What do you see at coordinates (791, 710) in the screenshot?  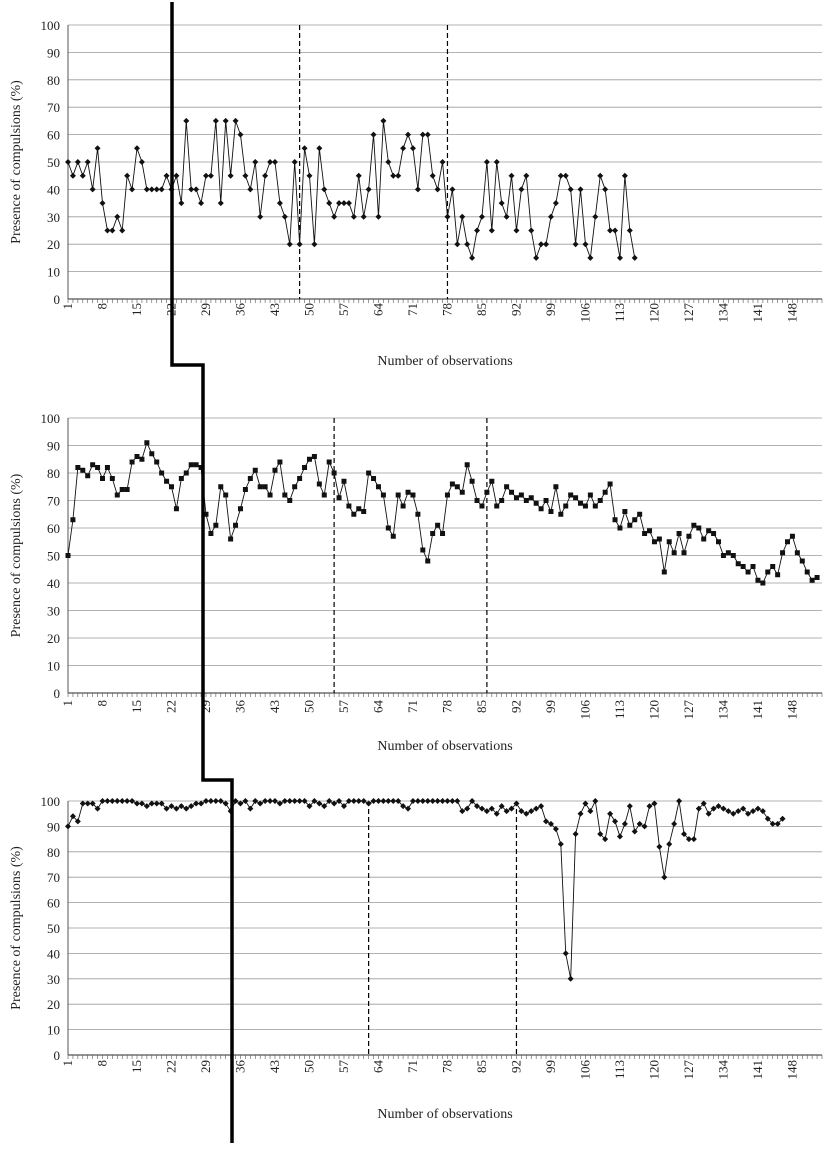 I see `x-tick-label: 148` at bounding box center [791, 710].